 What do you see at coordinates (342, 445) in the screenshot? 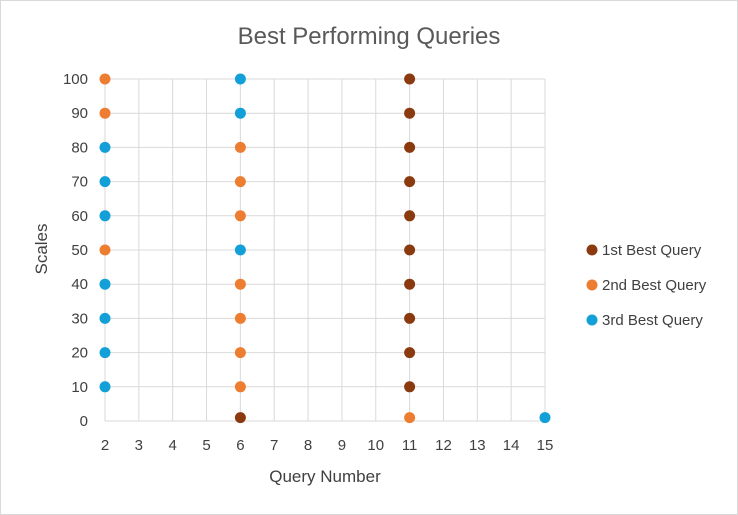
I see `x-tick-label: 9` at bounding box center [342, 445].